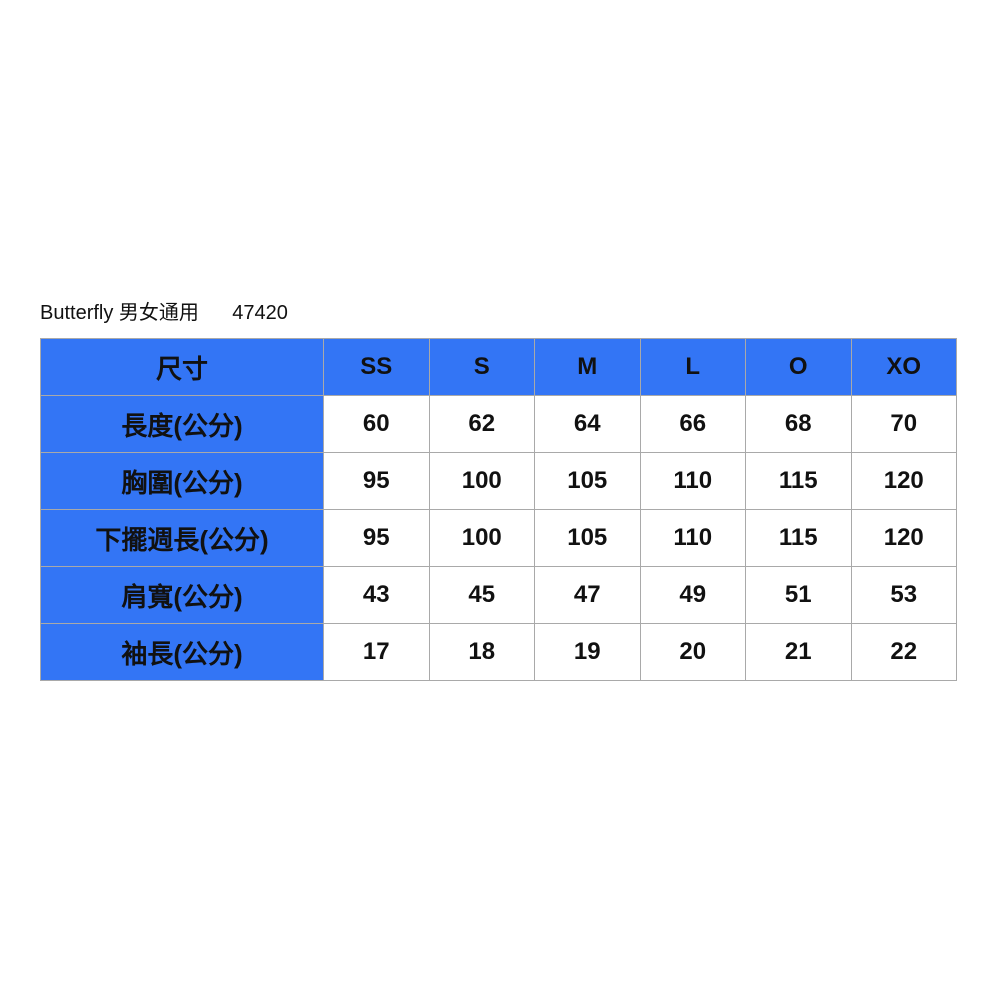 The width and height of the screenshot is (1000, 1000). Describe the element at coordinates (692, 595) in the screenshot. I see `measurement-cell: 49` at that location.